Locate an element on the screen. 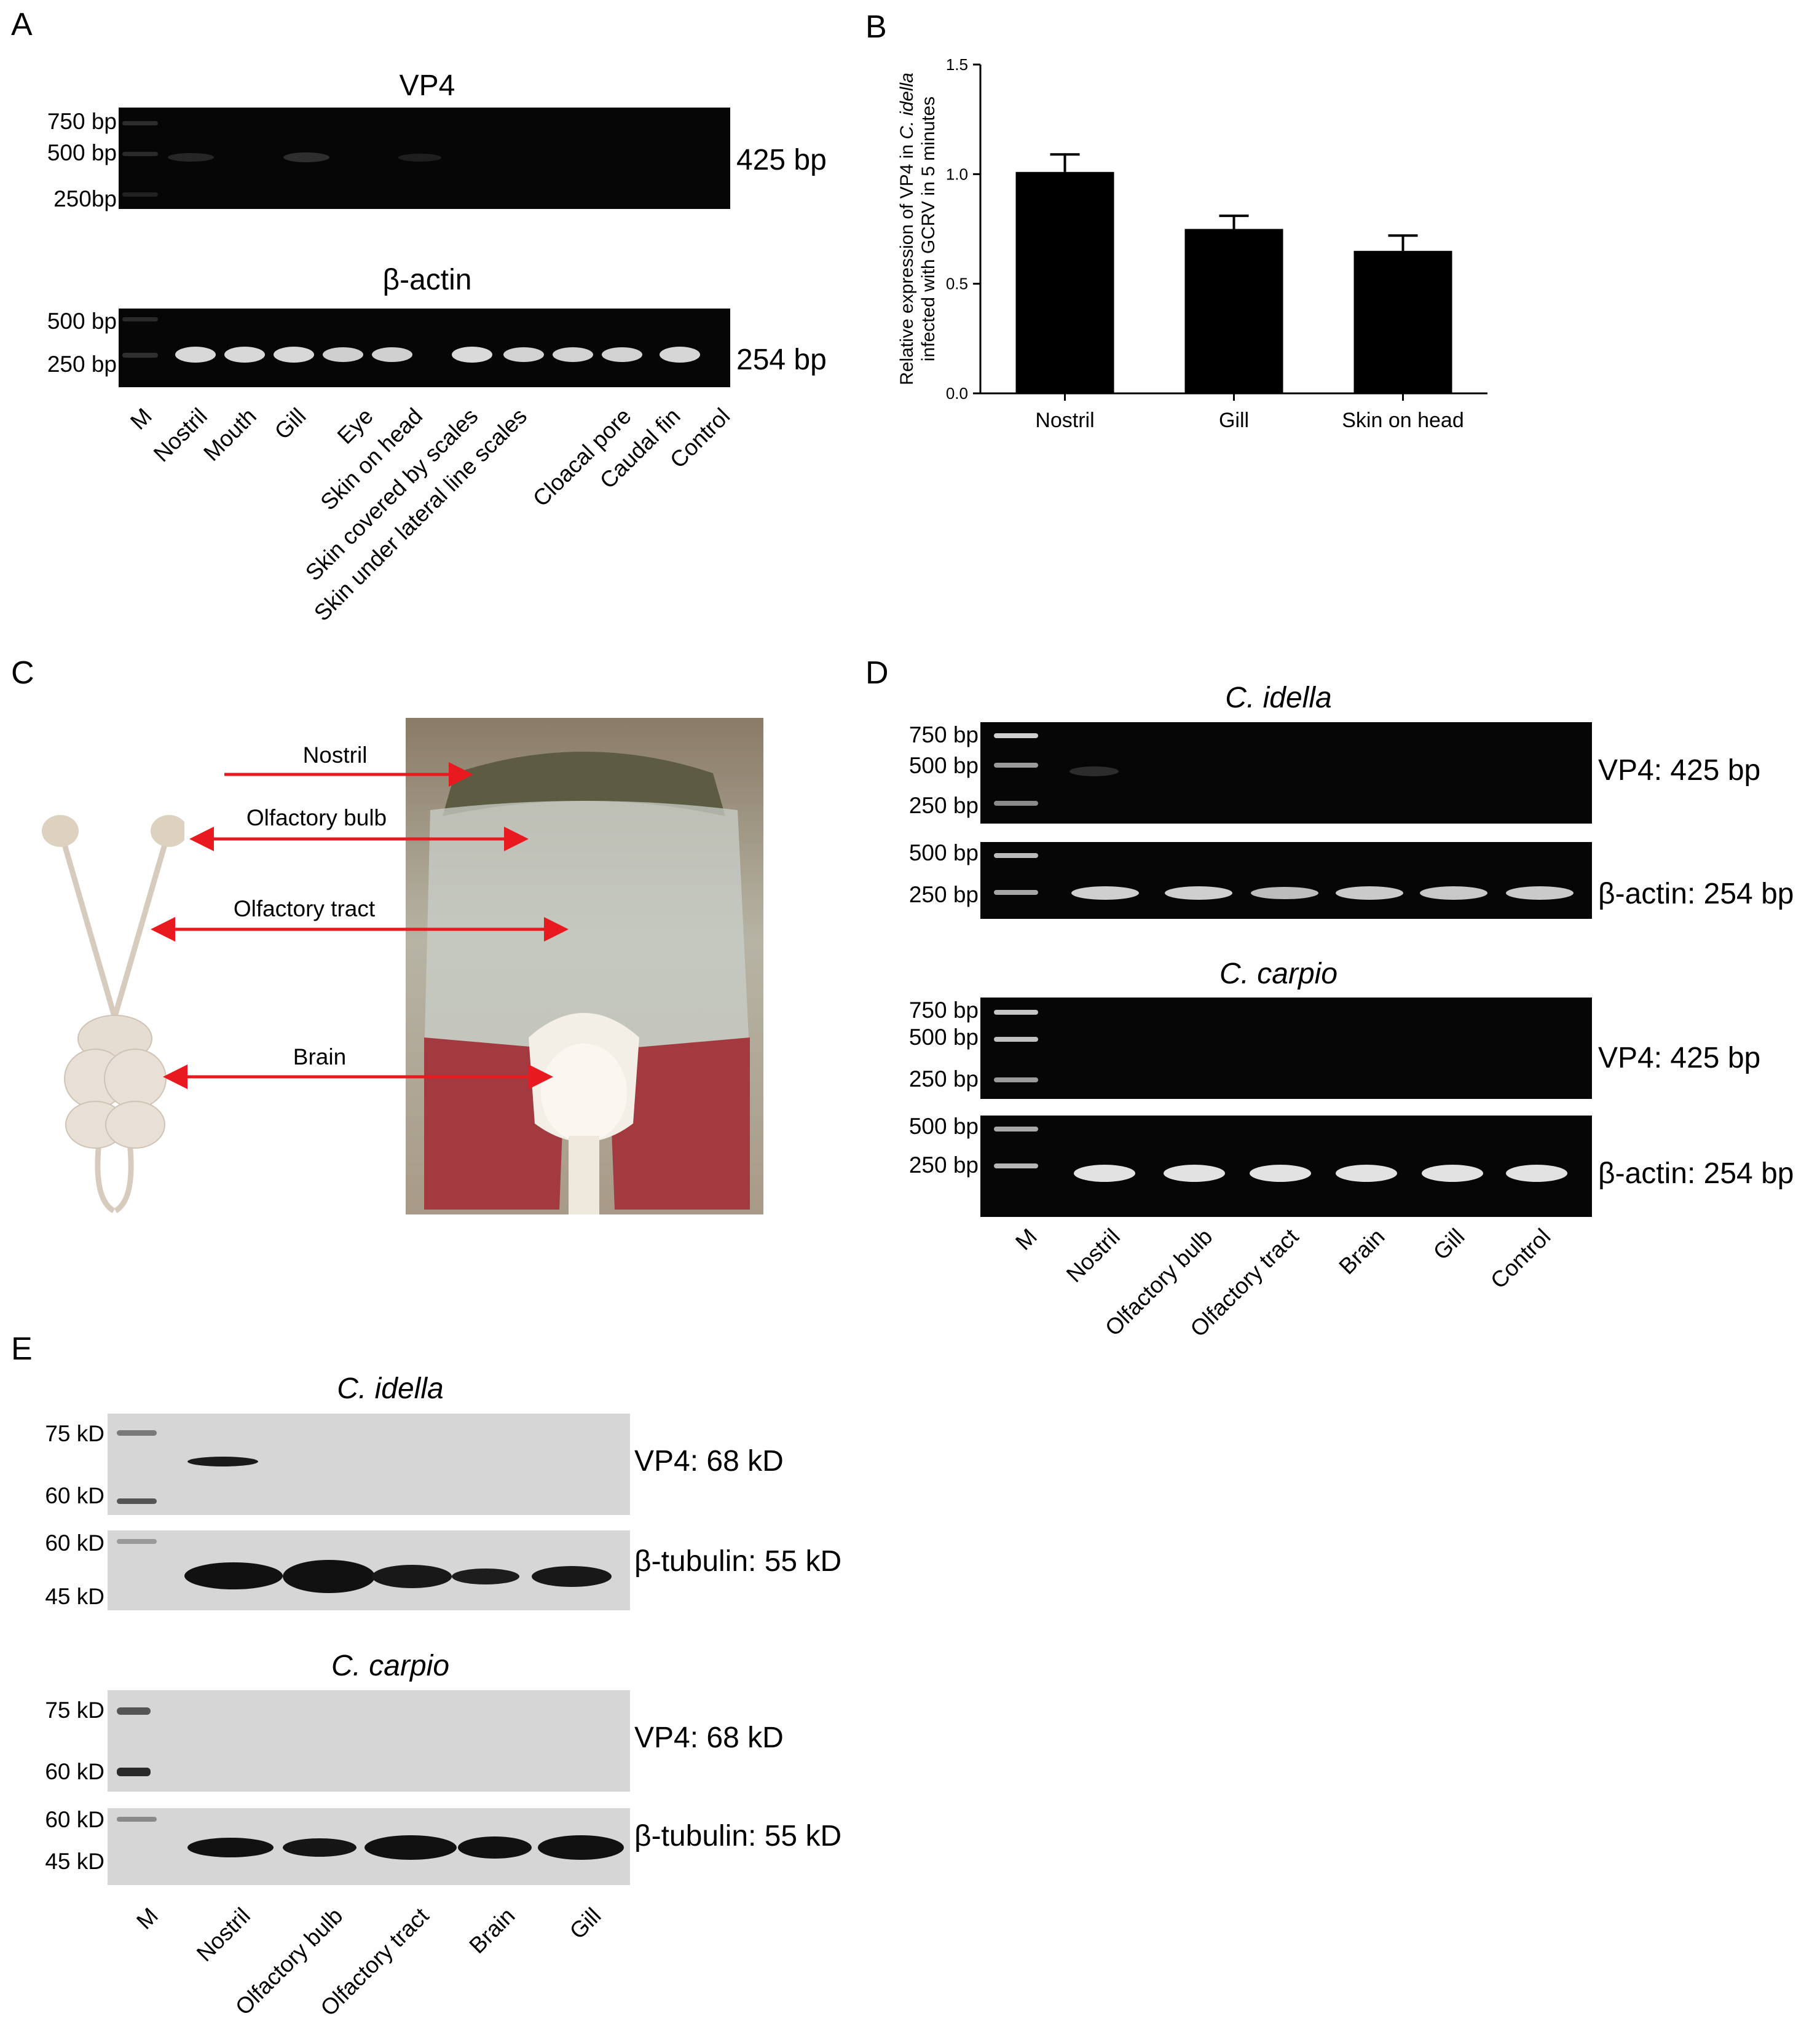 The width and height of the screenshot is (1820, 2027). olfactory-schematic is located at coordinates (113, 1014).